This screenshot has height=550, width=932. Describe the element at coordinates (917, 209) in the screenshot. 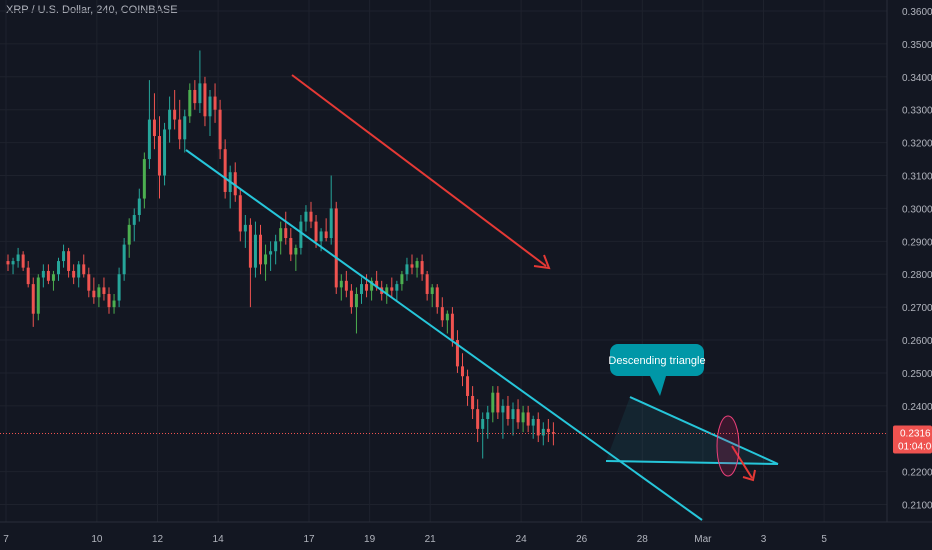

I see `price-tick-label: 0.3000` at that location.